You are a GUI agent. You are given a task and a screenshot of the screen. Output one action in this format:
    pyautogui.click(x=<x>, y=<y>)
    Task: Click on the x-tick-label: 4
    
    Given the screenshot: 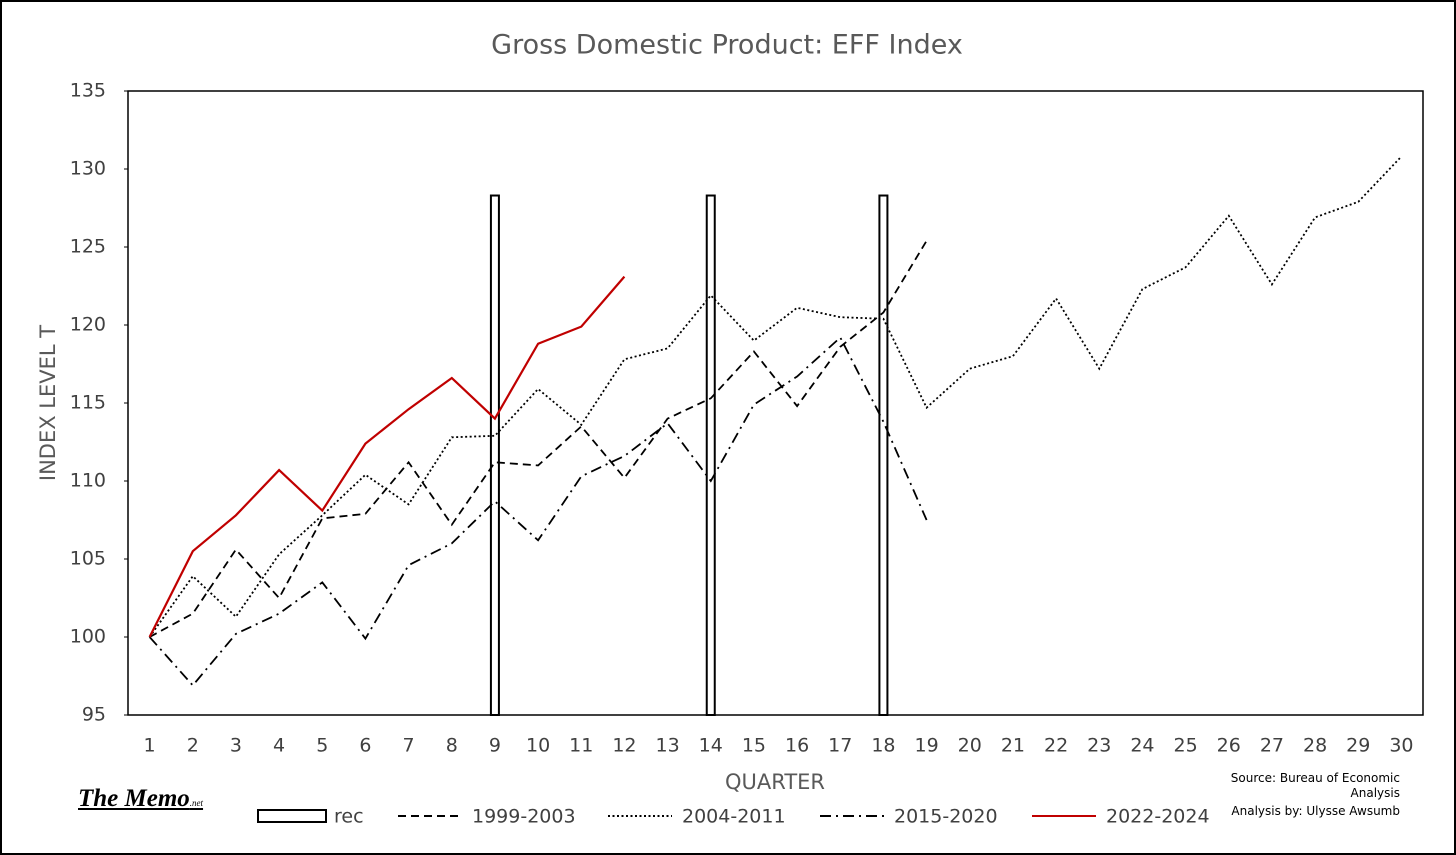 What is the action you would take?
    pyautogui.click(x=279, y=746)
    